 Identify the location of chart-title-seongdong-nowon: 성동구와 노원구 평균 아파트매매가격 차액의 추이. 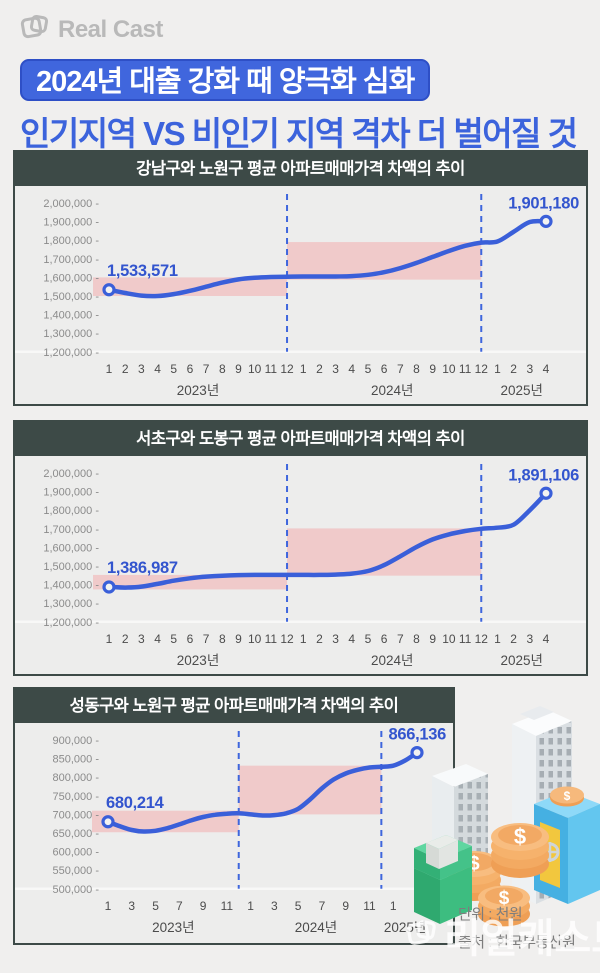
(234, 706).